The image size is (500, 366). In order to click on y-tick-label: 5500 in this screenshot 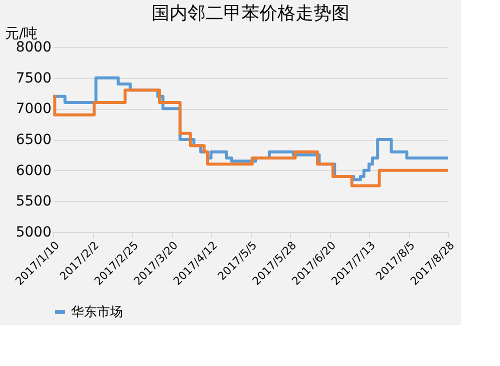, I will do `click(34, 202)`.